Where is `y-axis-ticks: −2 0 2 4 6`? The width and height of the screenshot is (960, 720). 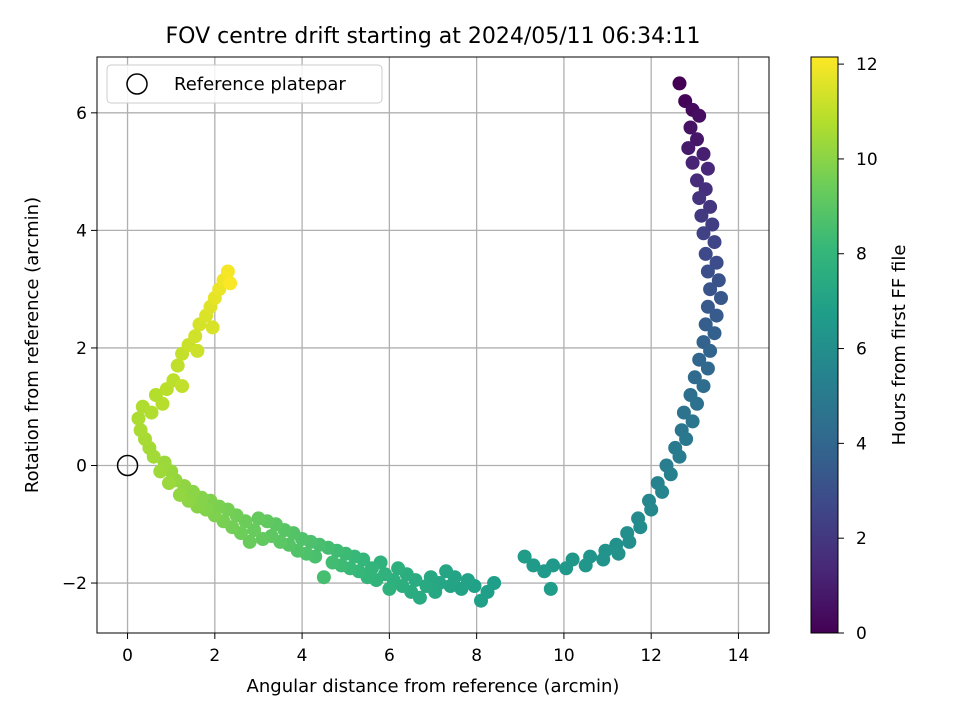 y-axis-ticks: −2 0 2 4 6 is located at coordinates (79, 349).